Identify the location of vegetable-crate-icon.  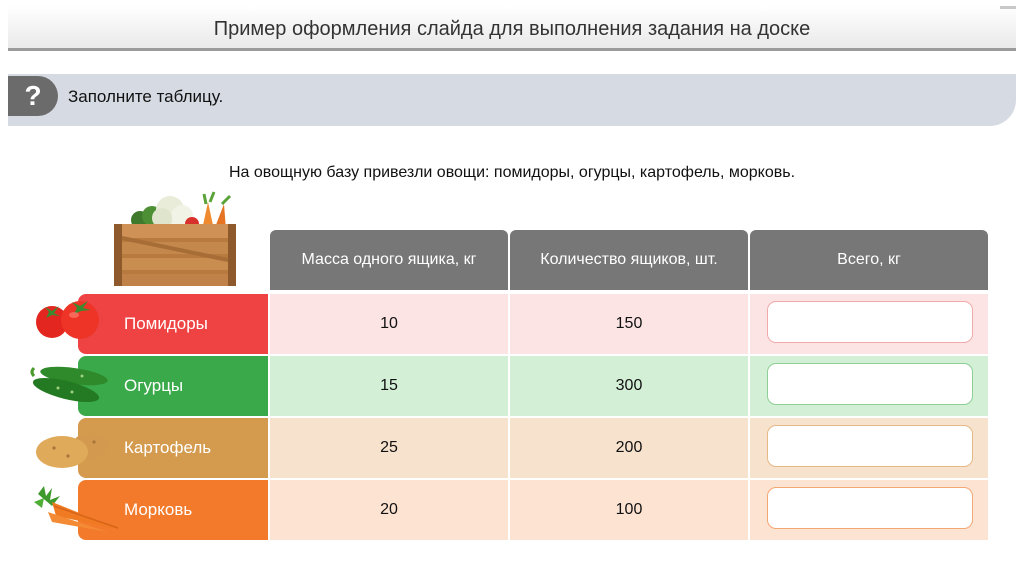
(175, 238).